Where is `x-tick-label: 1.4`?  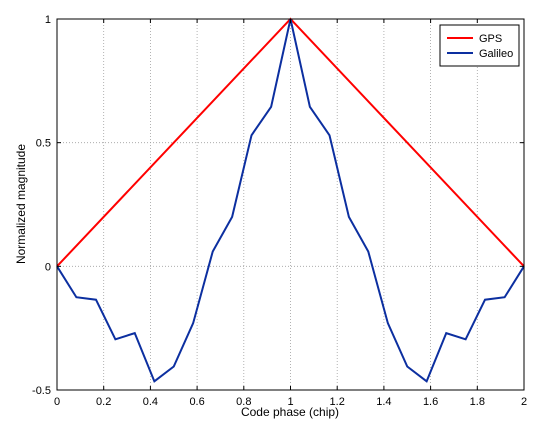 x-tick-label: 1.4 is located at coordinates (383, 402).